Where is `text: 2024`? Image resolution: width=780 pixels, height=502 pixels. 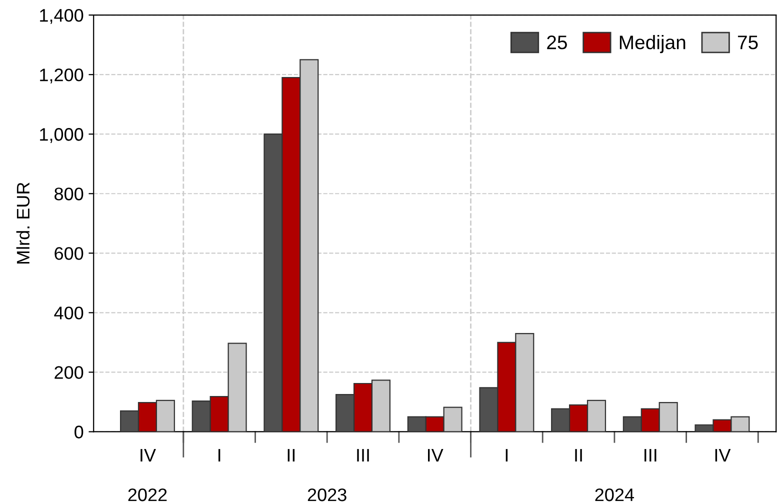 text: 2024 is located at coordinates (614, 495).